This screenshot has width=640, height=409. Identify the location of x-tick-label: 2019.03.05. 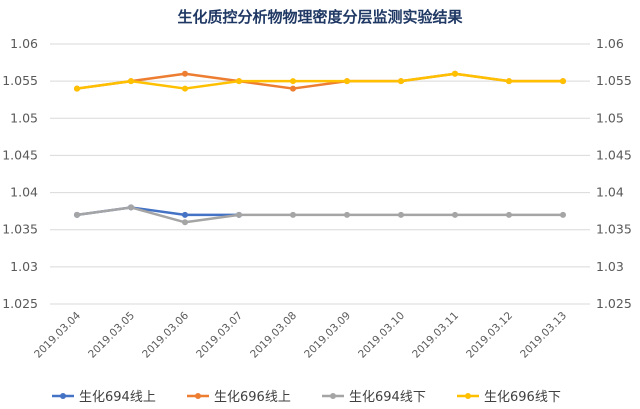
(111, 335).